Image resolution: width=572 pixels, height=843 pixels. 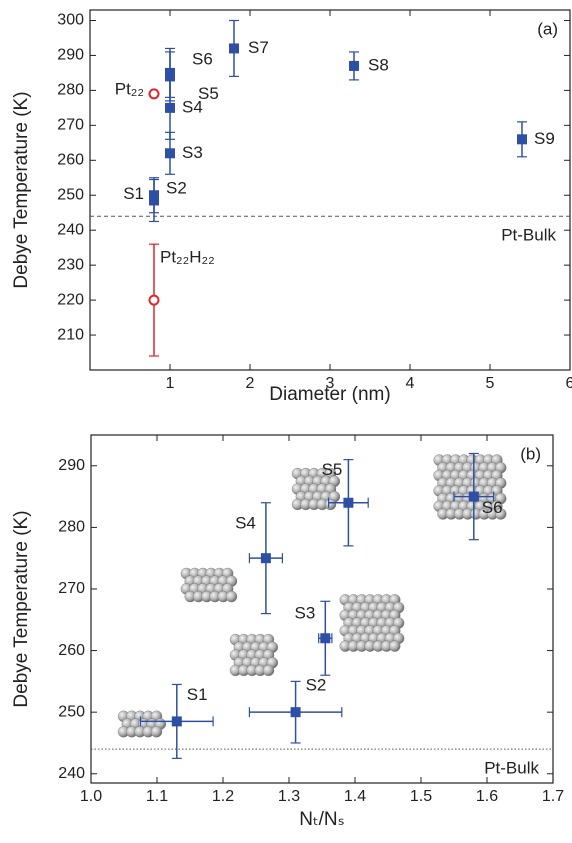 I want to click on x-tick-label: 1.6, so click(x=487, y=796).